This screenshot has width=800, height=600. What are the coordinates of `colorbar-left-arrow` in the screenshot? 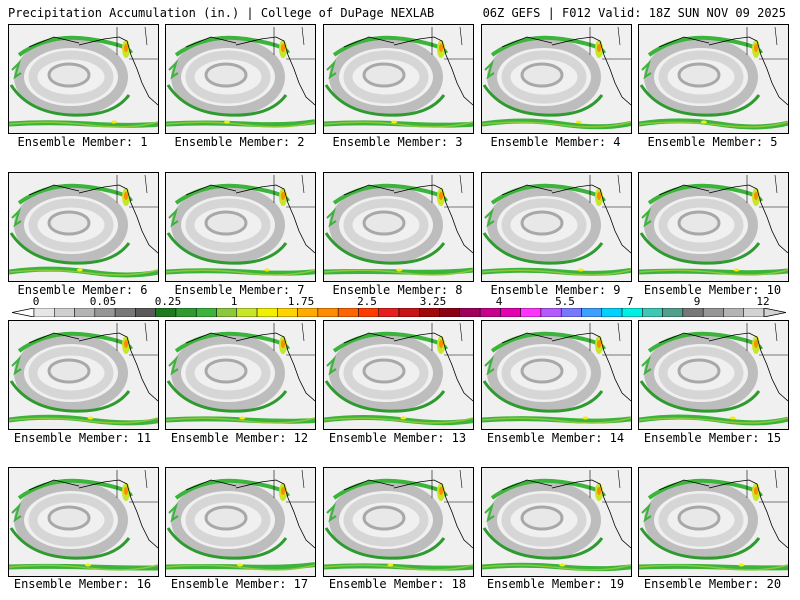 It's located at (23, 312).